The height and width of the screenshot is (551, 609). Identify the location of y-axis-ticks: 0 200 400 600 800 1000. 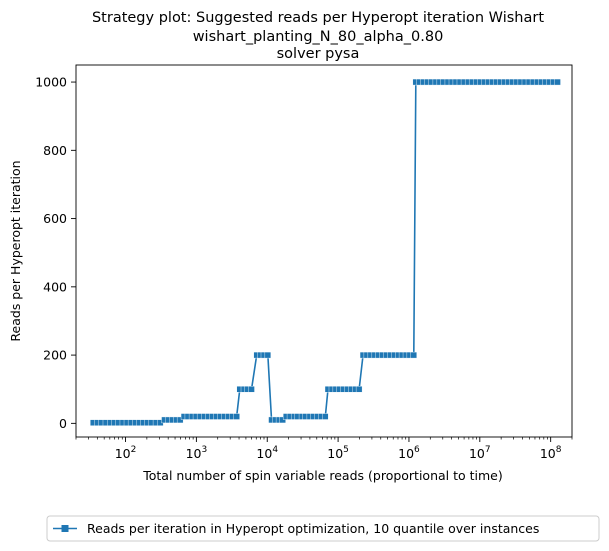
(55, 253).